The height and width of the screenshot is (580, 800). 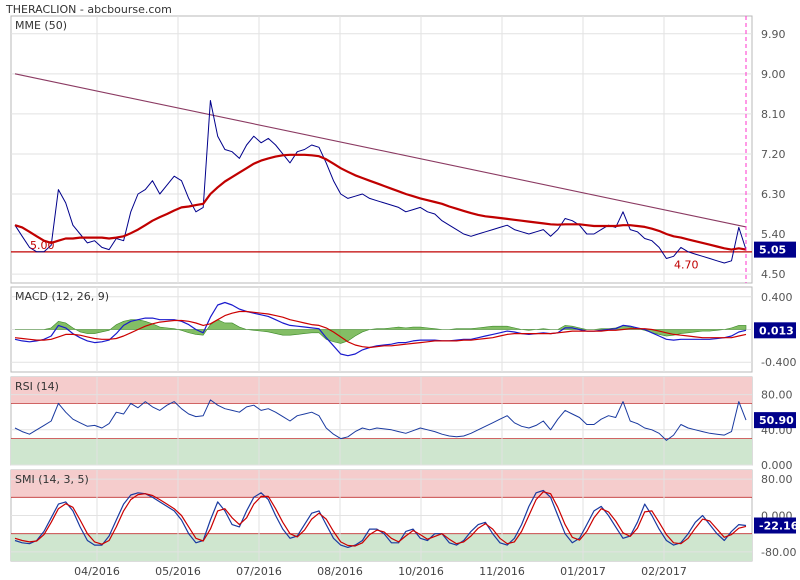 What do you see at coordinates (52, 479) in the screenshot?
I see `panel-title: SMI (14, 3, 5)` at bounding box center [52, 479].